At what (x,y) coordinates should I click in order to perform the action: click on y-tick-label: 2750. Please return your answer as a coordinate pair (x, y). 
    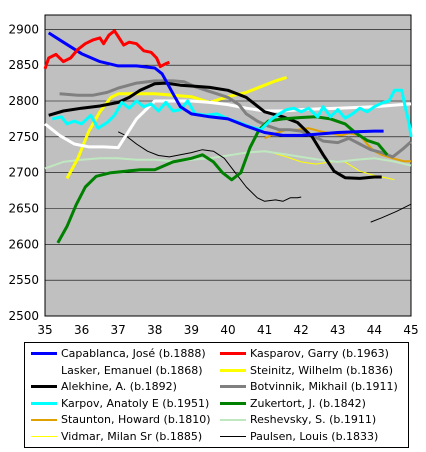
    Looking at the image, I should click on (23, 137).